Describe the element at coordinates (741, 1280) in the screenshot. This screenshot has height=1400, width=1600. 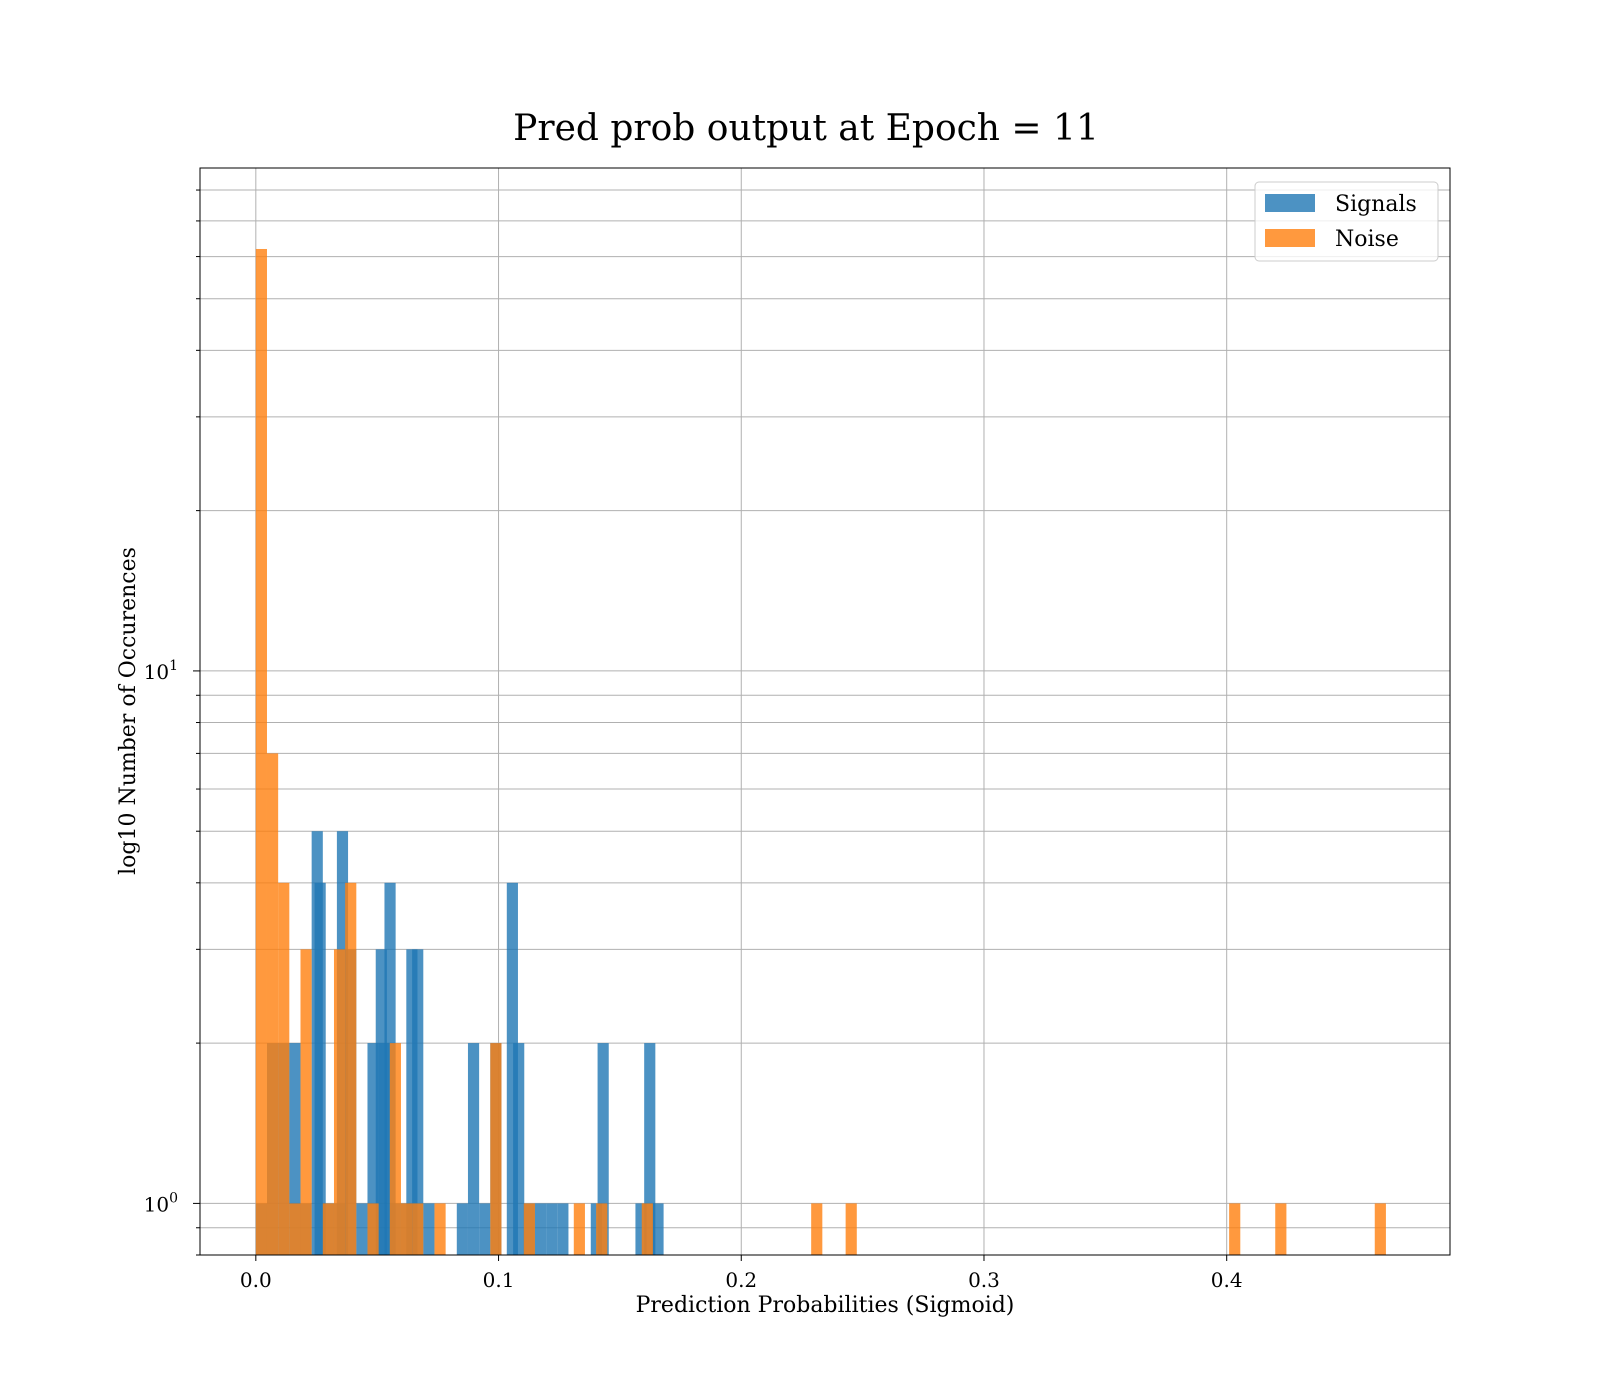
I see `x-tick-label: 0.2` at that location.